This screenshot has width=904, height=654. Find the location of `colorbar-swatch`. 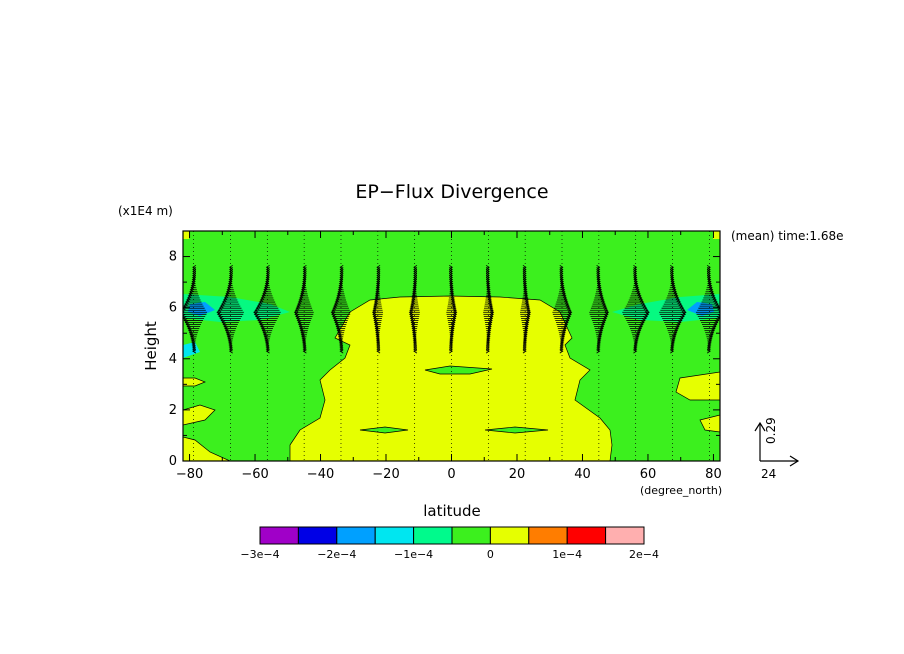

colorbar-swatch is located at coordinates (625, 535).